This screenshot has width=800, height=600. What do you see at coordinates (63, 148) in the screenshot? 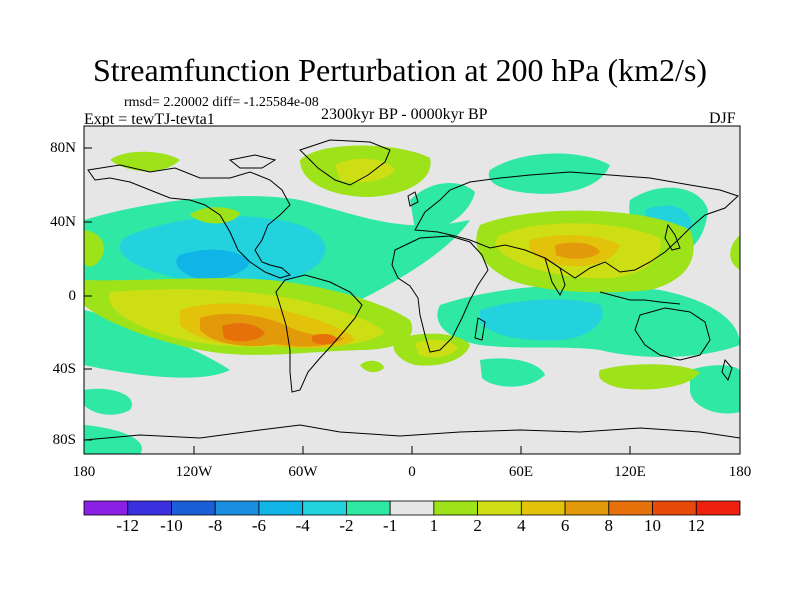
I see `lat-label-80n: 80N` at bounding box center [63, 148].